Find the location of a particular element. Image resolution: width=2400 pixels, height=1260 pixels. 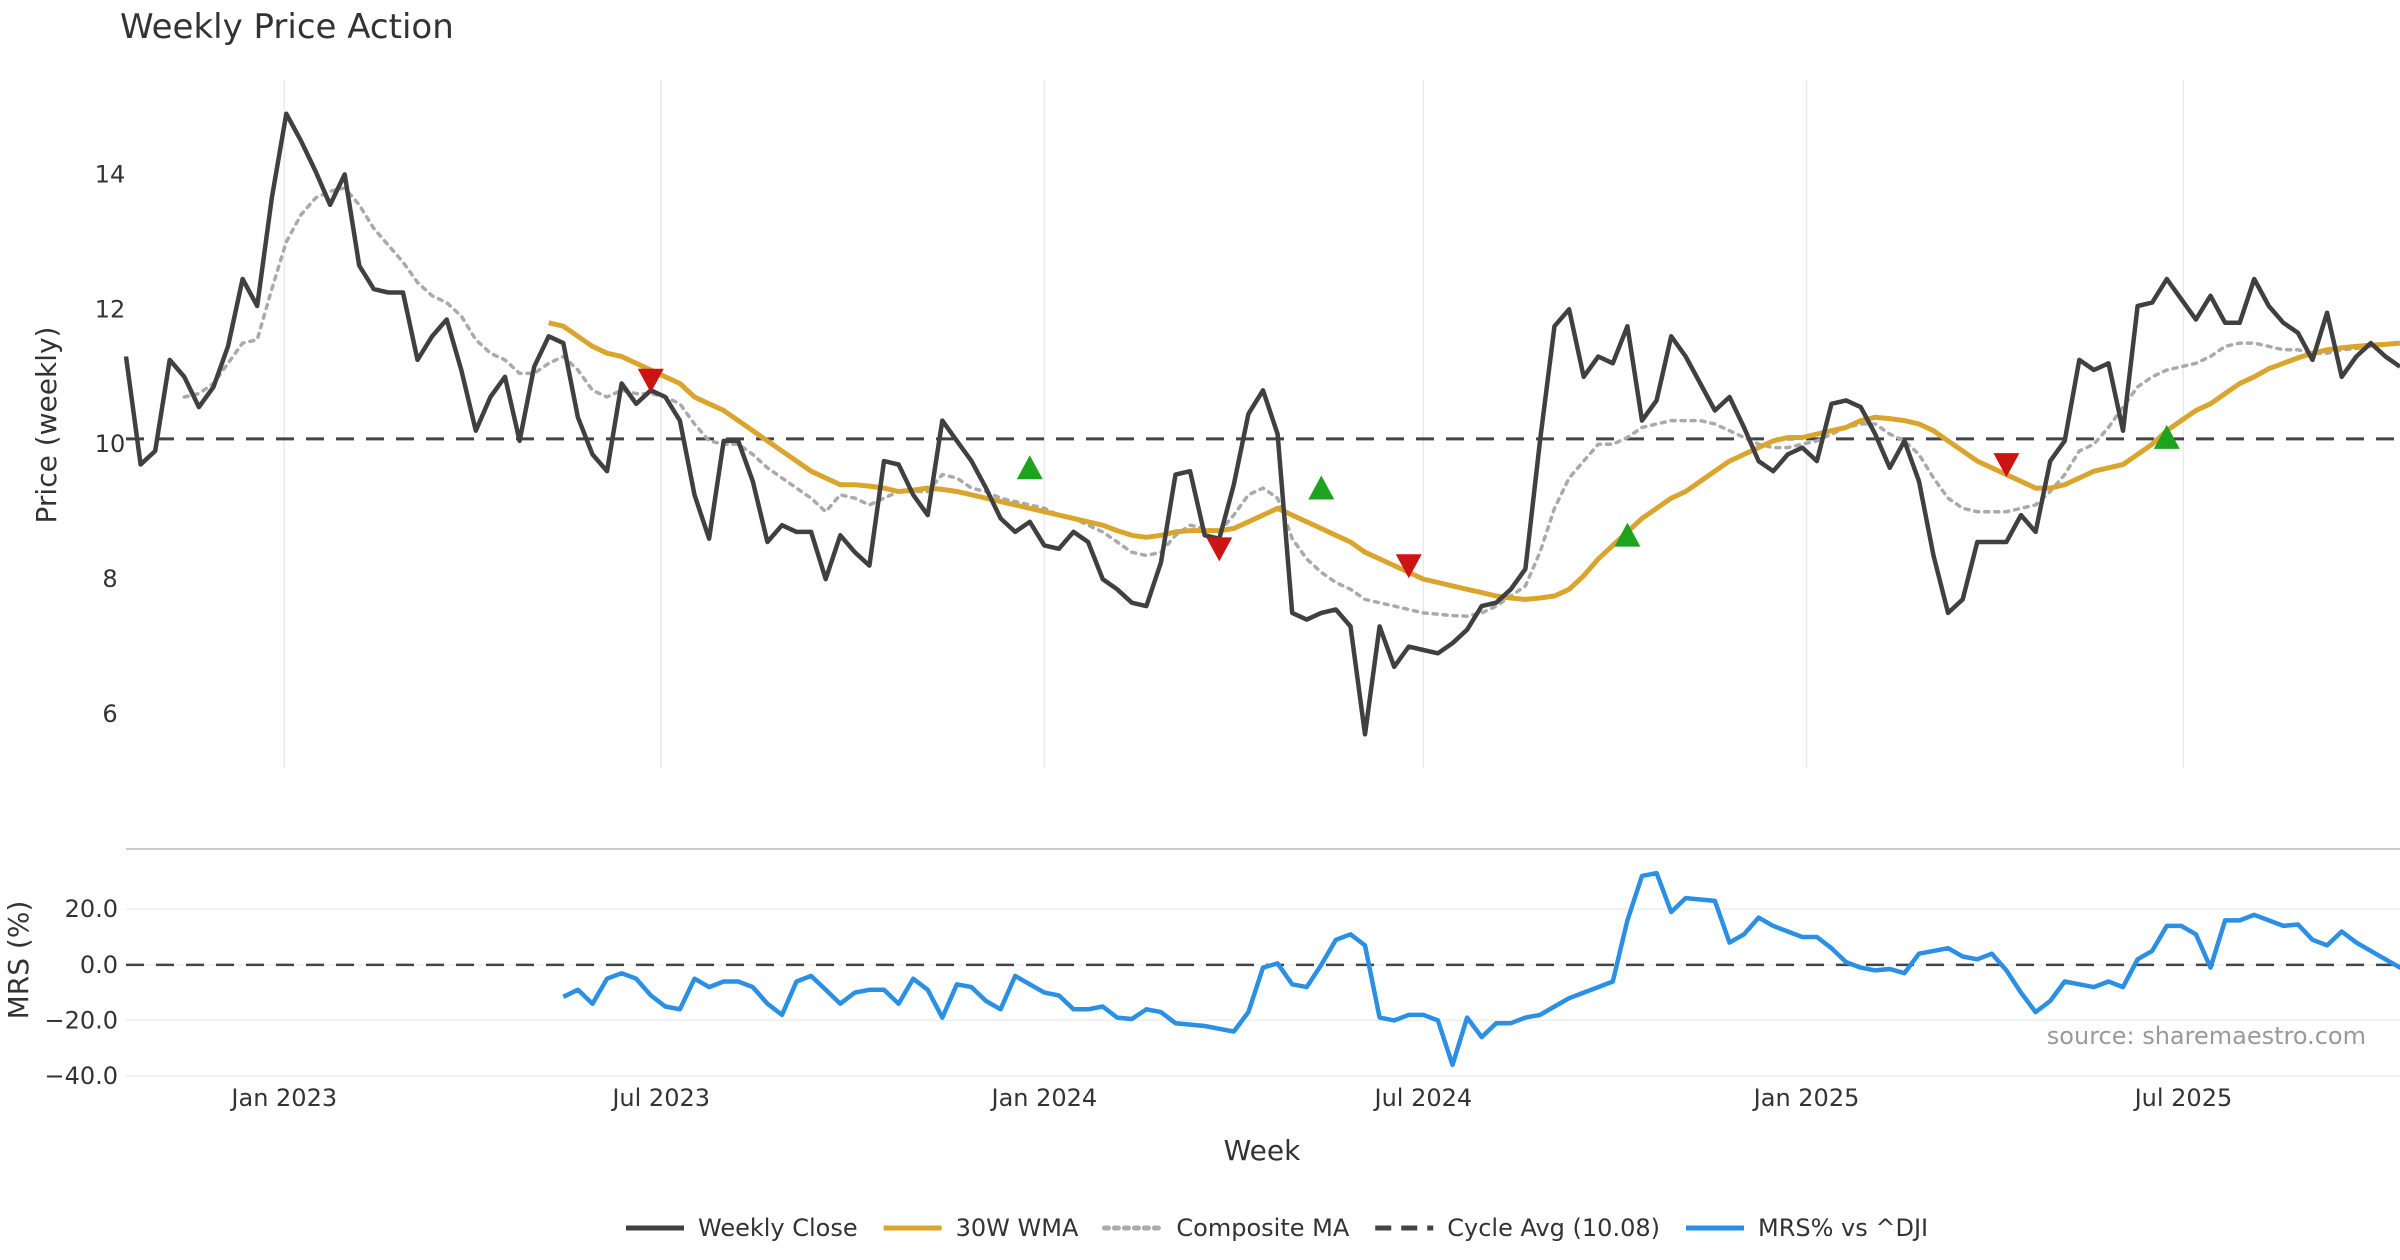

x-tick-label: Jul 2023 is located at coordinates (660, 1098).